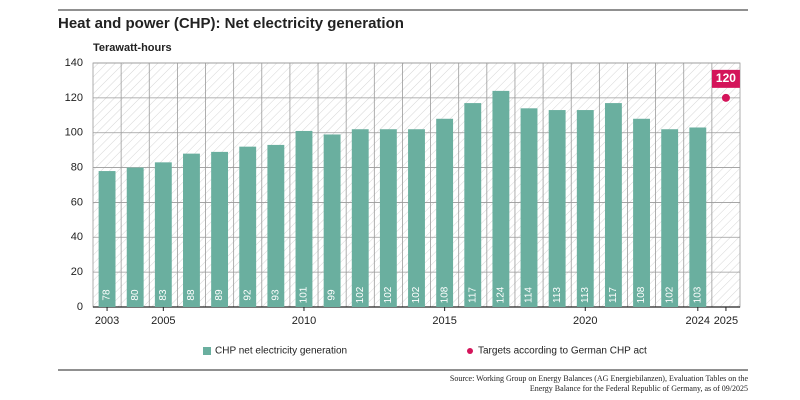 This screenshot has height=400, width=800. What do you see at coordinates (74, 98) in the screenshot?
I see `y-tick-label: 120` at bounding box center [74, 98].